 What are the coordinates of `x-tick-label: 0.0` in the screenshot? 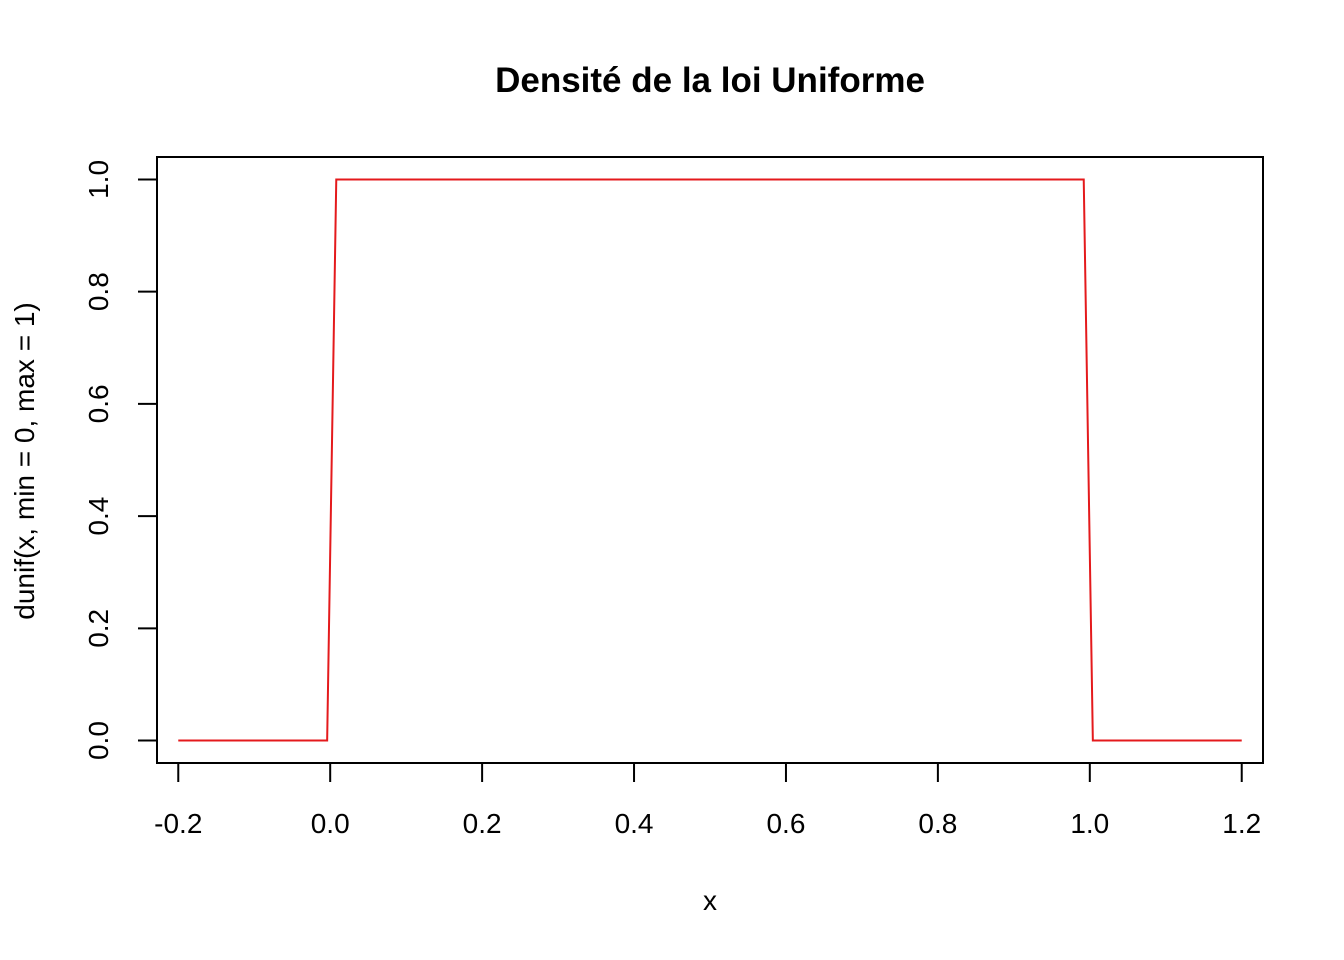 It's located at (330, 823).